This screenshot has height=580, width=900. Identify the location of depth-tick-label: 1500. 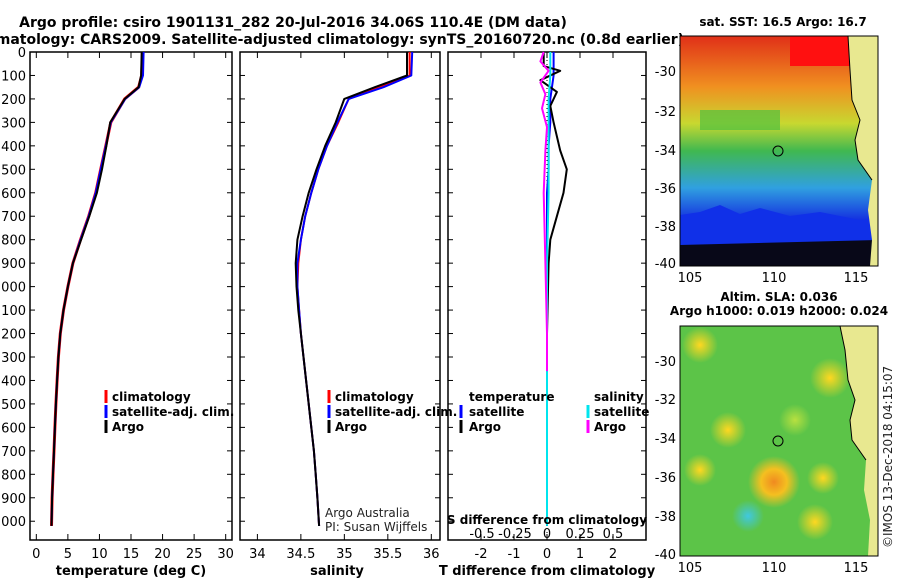
(13, 405).